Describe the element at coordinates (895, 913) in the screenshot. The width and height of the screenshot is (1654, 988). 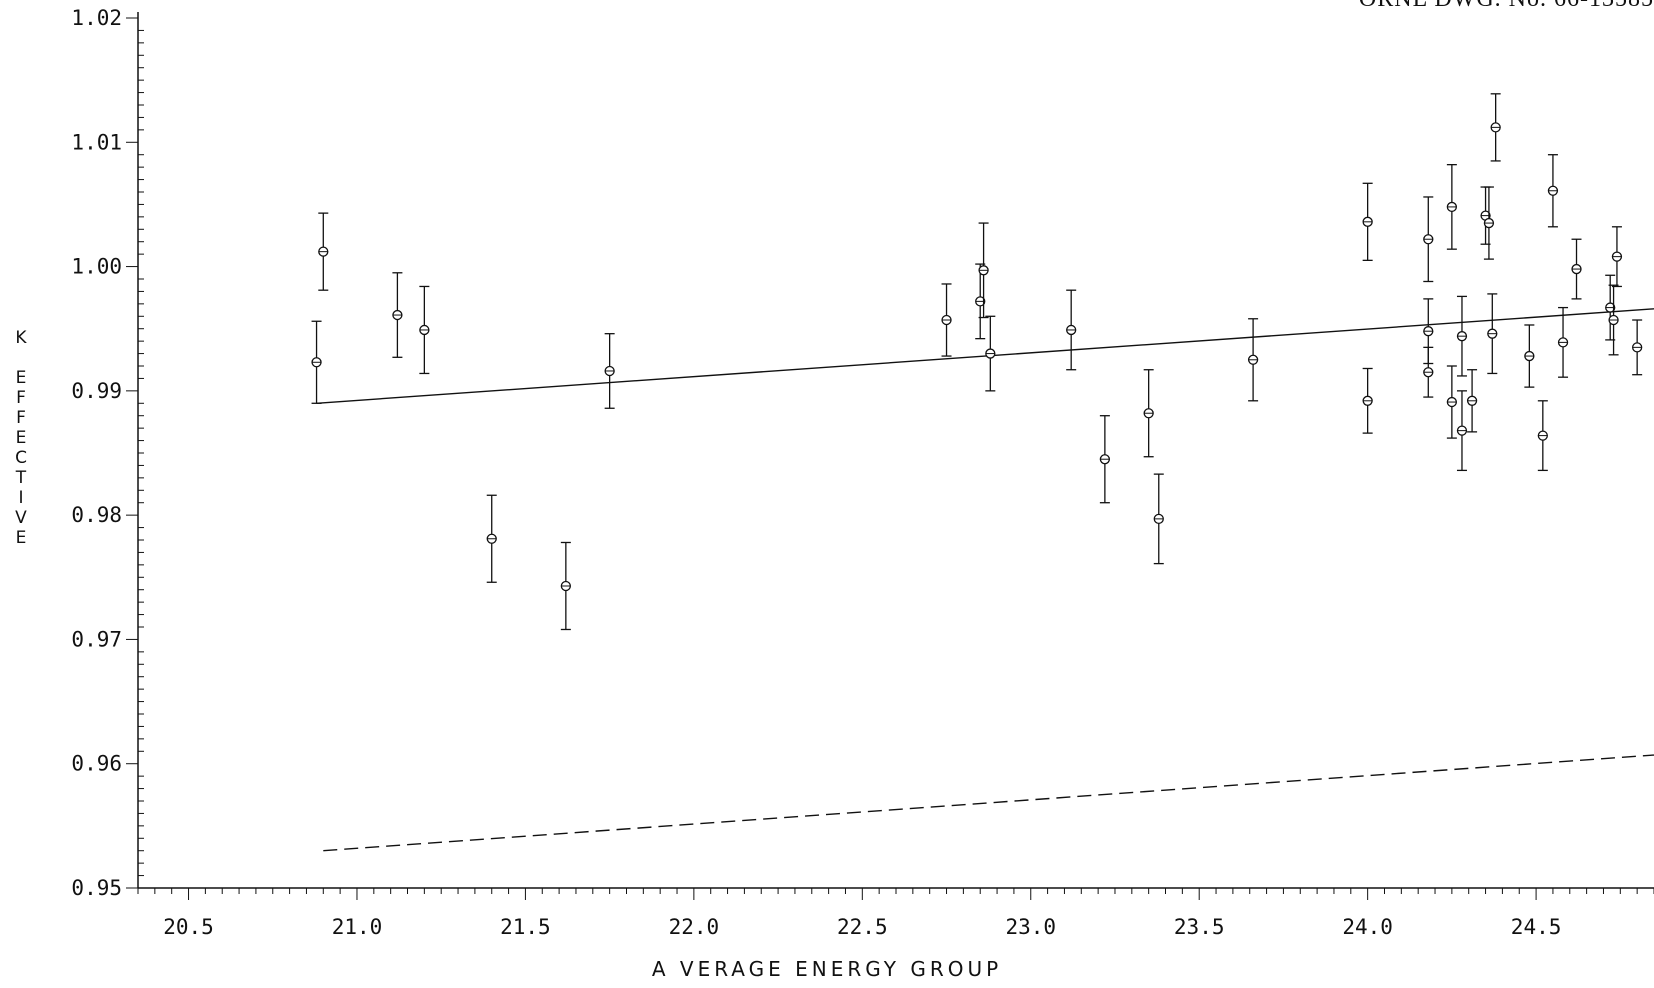
I see `x-axis-ticks: 20.5 21.0 21.5 22.0 22.5 23.0 23.5 24.0 24.5` at that location.